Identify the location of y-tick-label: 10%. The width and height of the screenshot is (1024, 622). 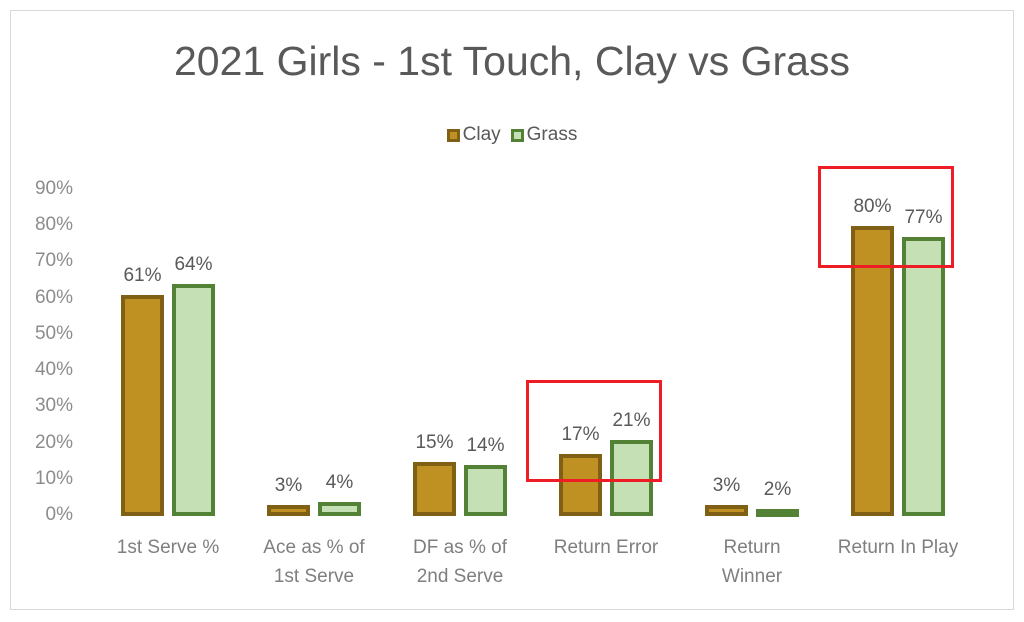
(53, 478).